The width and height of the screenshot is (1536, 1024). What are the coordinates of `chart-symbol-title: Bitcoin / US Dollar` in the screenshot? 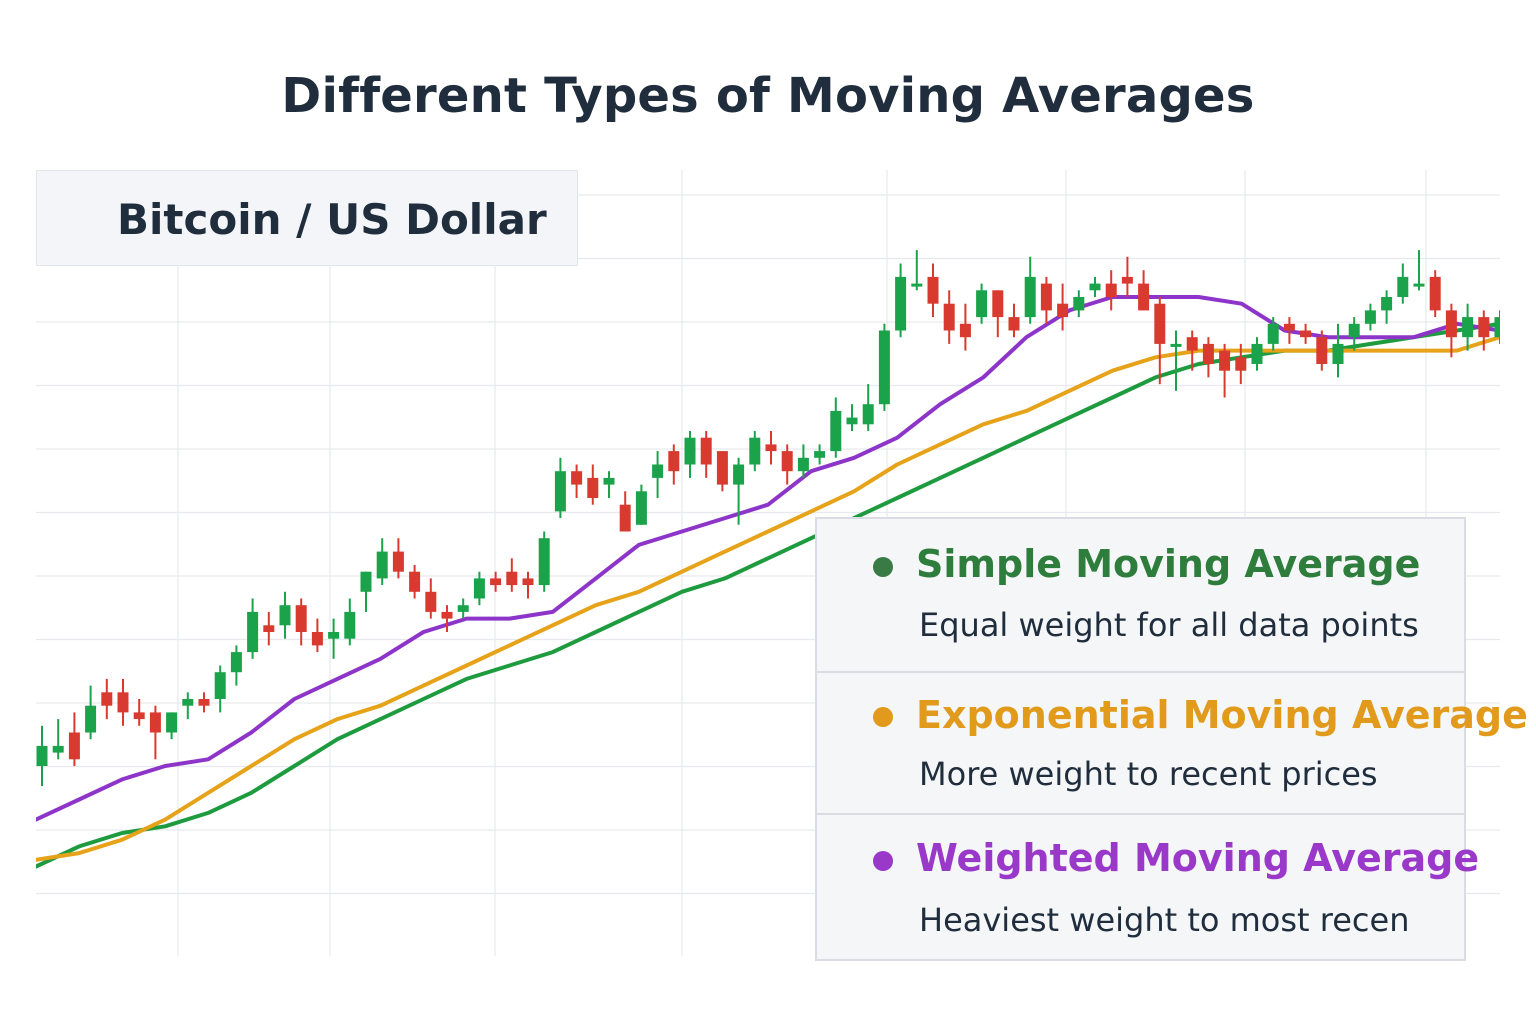 It's located at (332, 219).